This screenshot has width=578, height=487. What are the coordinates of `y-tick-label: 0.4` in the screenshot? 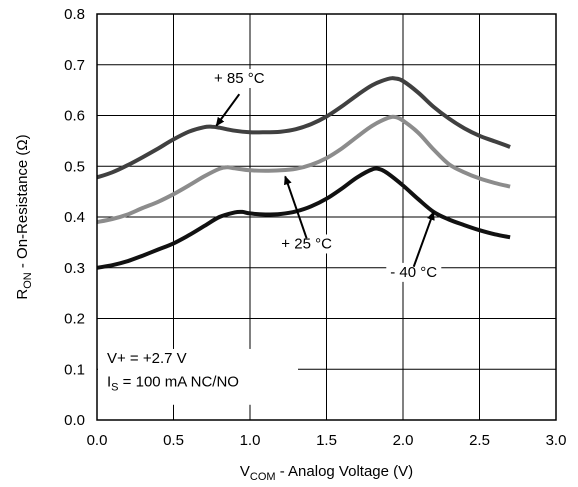 It's located at (74, 217).